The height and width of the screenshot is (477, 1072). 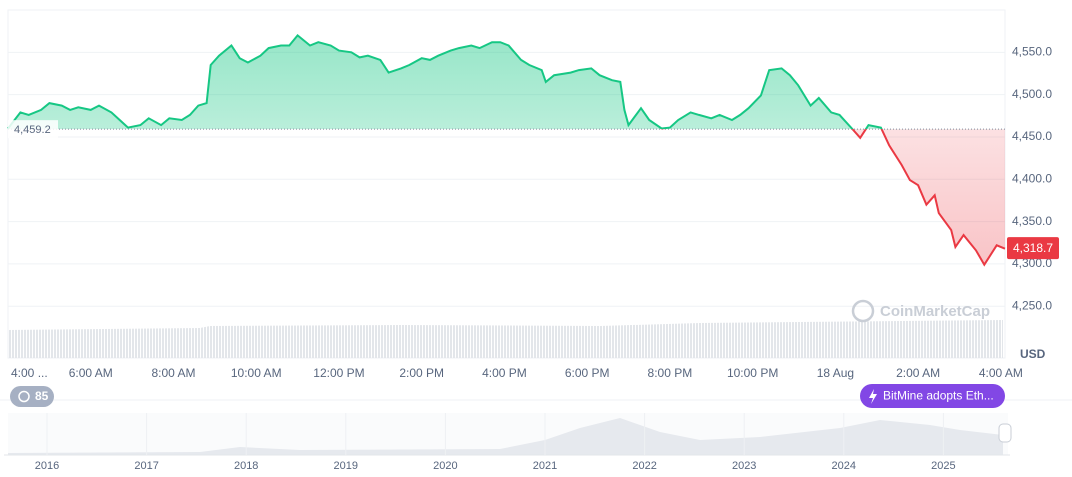 What do you see at coordinates (32, 396) in the screenshot?
I see `badge: 85` at bounding box center [32, 396].